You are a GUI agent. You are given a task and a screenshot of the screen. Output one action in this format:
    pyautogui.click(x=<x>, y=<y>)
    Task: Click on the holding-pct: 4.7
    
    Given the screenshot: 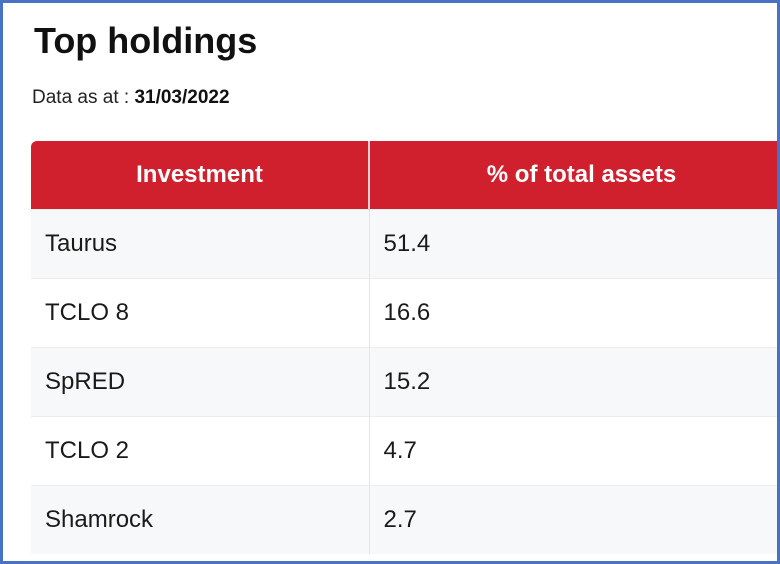 What is the action you would take?
    pyautogui.click(x=573, y=451)
    